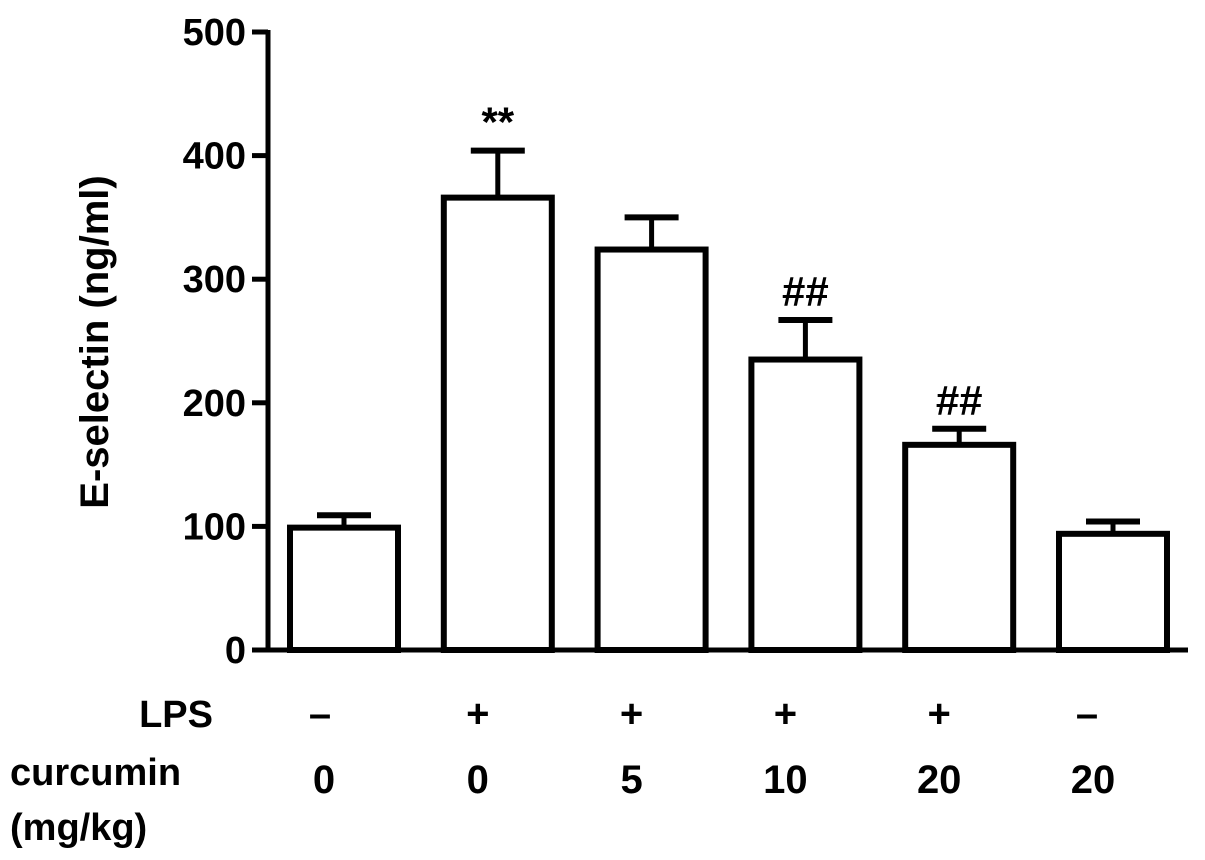  I want to click on curcumin-row-label: curcumin, so click(95, 773).